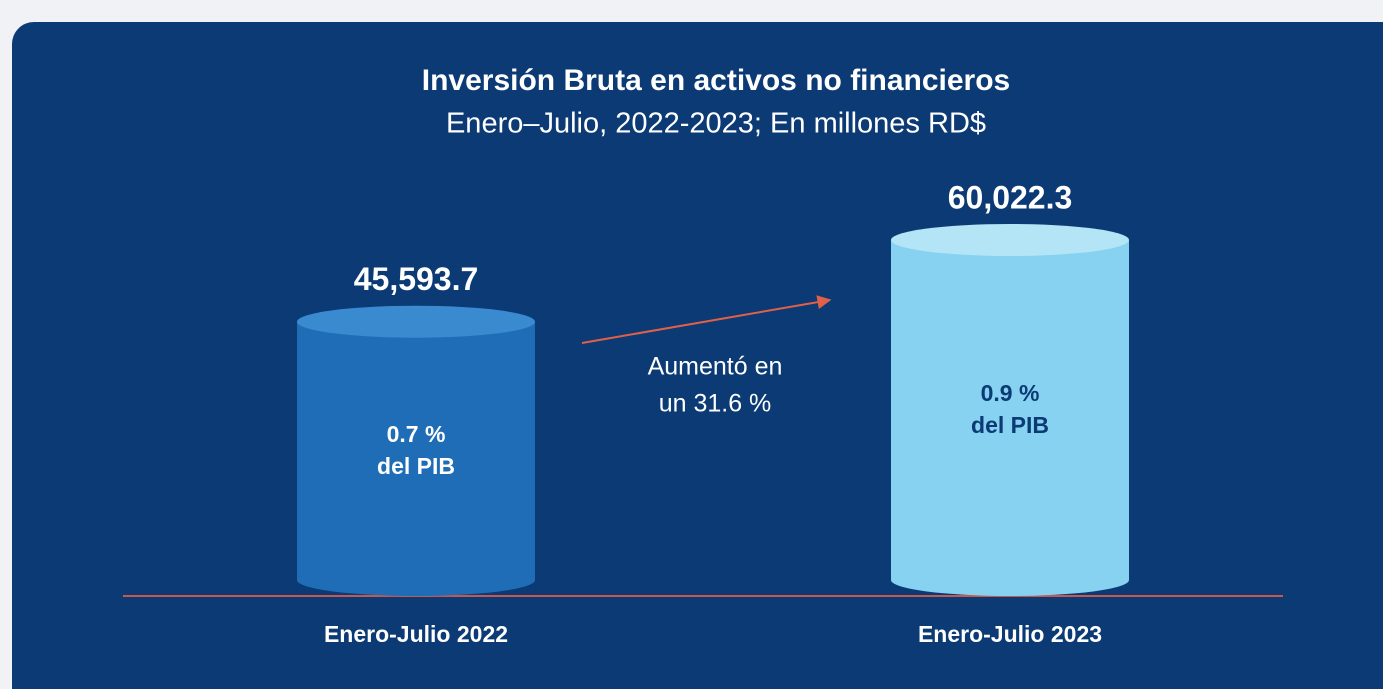  What do you see at coordinates (716, 124) in the screenshot?
I see `chart-subtitle: Enero–Julio, 2022-2023; En millones RD$` at bounding box center [716, 124].